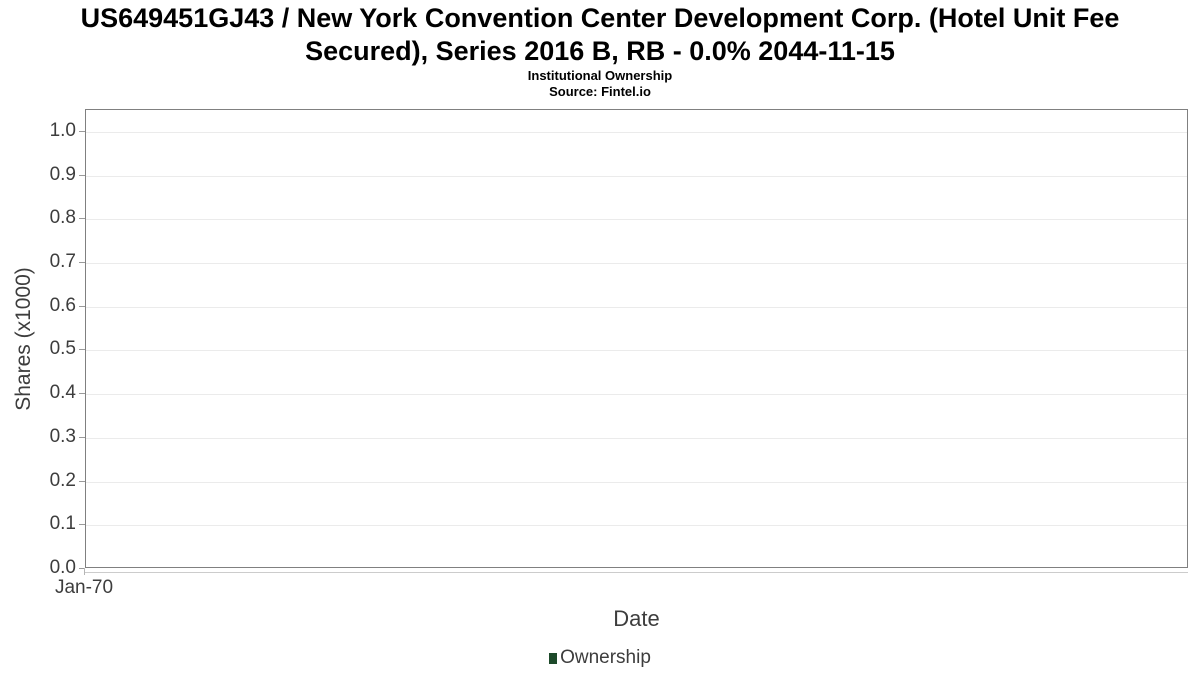 This screenshot has width=1200, height=675. Describe the element at coordinates (62, 524) in the screenshot. I see `y-tick-label-0.1: 0.1` at that location.